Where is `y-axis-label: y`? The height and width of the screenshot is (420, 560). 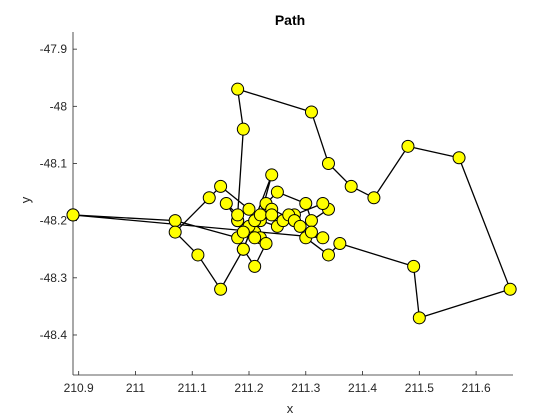
y-axis-label: y is located at coordinates (25, 199).